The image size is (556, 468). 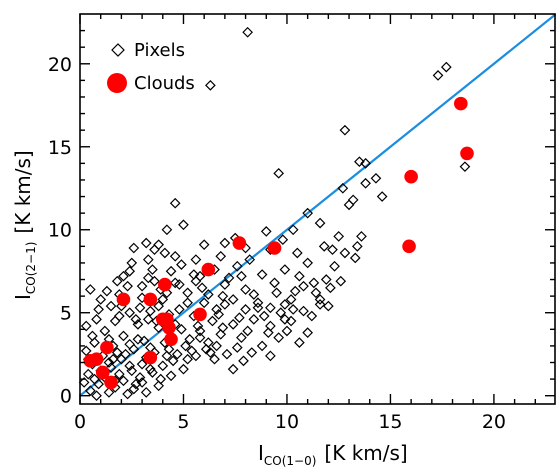 I want to click on x-tick-label: 0, so click(x=80, y=422).